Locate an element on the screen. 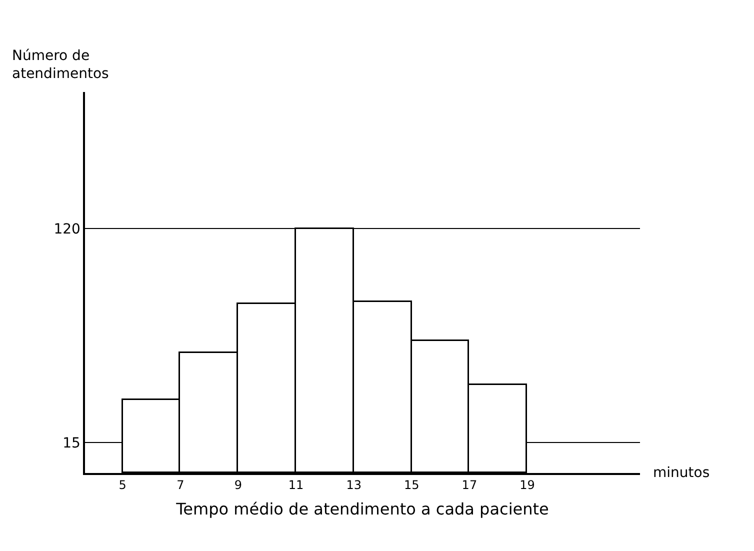  x-tick-label: 5 is located at coordinates (122, 485).